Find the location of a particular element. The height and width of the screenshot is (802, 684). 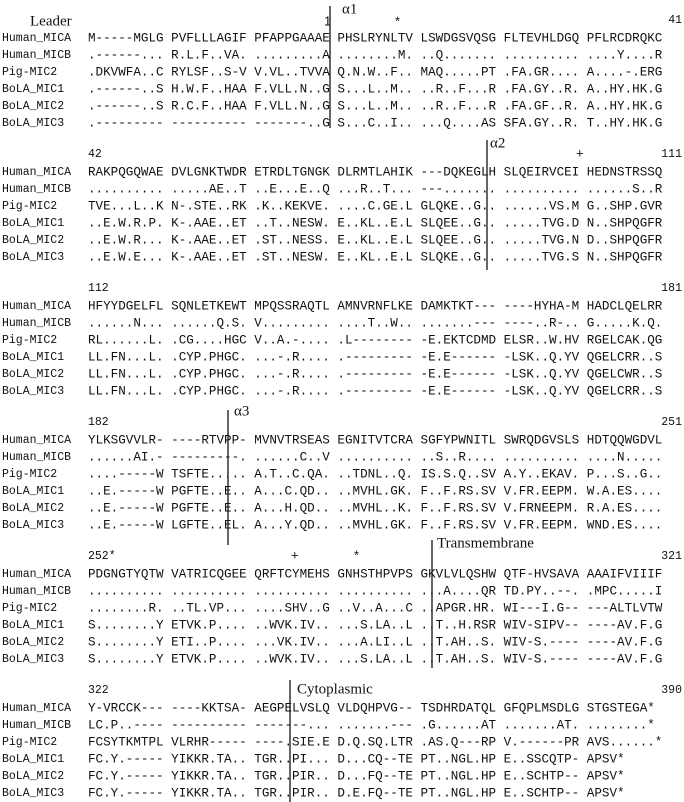

start-number: 112 is located at coordinates (98, 288).